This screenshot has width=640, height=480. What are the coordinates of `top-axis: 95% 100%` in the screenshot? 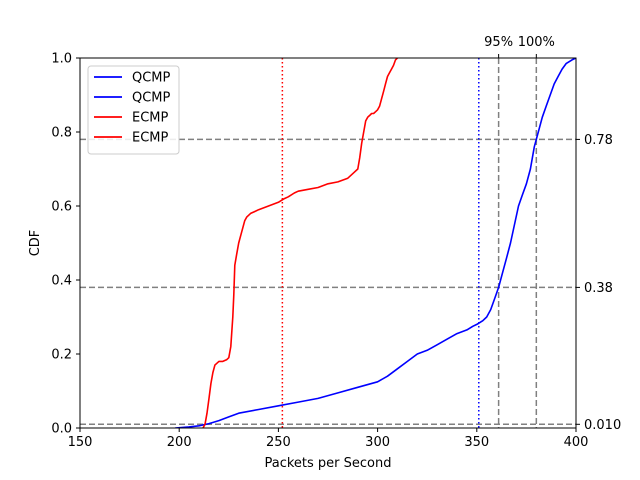 It's located at (519, 46).